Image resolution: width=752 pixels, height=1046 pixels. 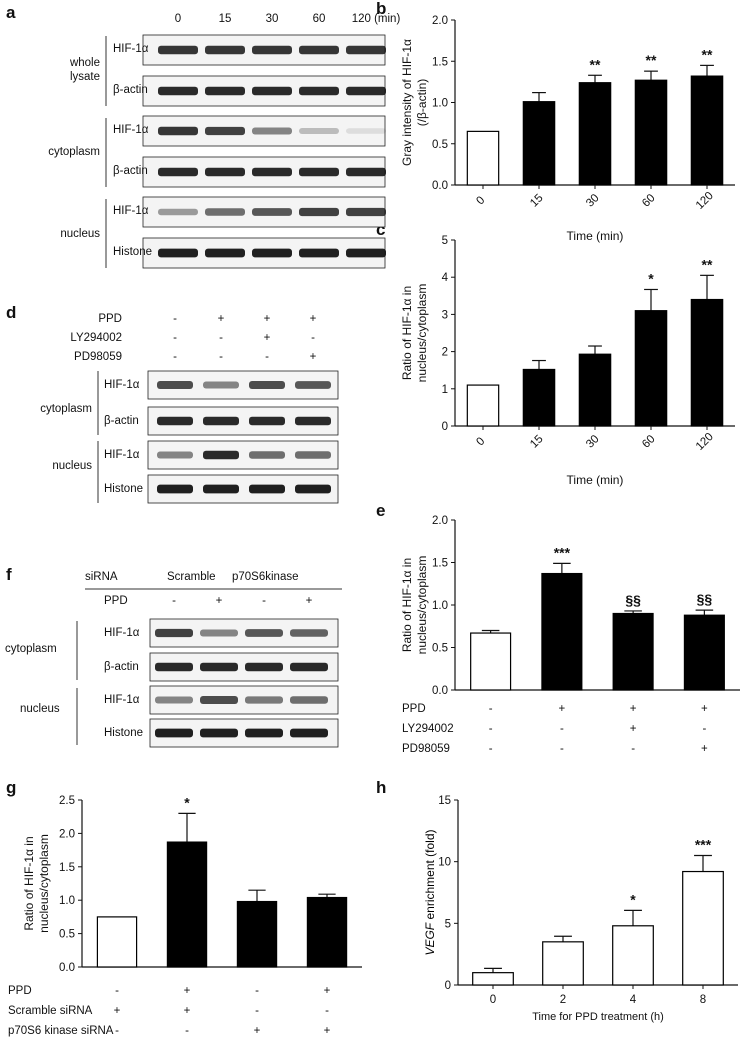 I want to click on y-tick-label: 0, so click(x=445, y=427).